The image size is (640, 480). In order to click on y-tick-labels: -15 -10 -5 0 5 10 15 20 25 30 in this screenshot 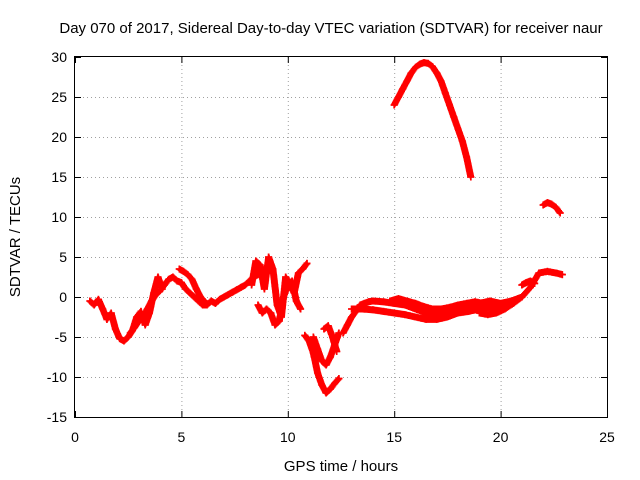, I will do `click(57, 237)`.